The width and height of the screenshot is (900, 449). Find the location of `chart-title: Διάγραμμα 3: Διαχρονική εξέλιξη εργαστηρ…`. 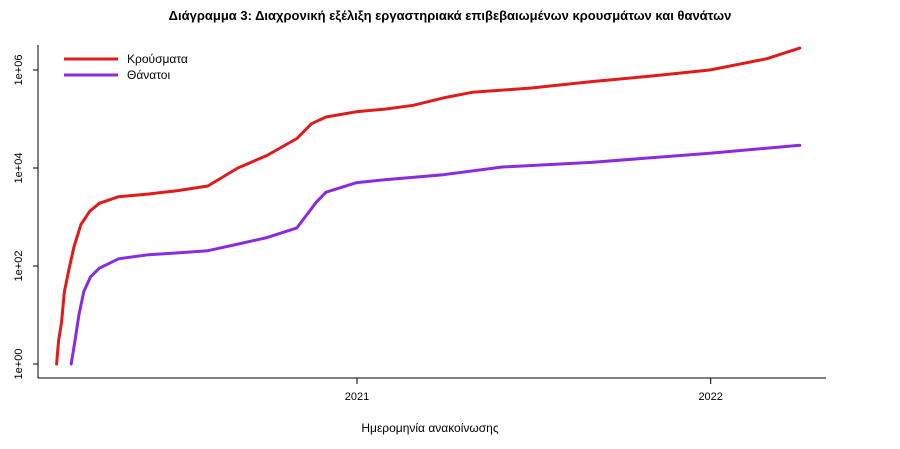

chart-title: Διάγραμμα 3: Διαχρονική εξέλιξη εργαστηρ… is located at coordinates (450, 15).